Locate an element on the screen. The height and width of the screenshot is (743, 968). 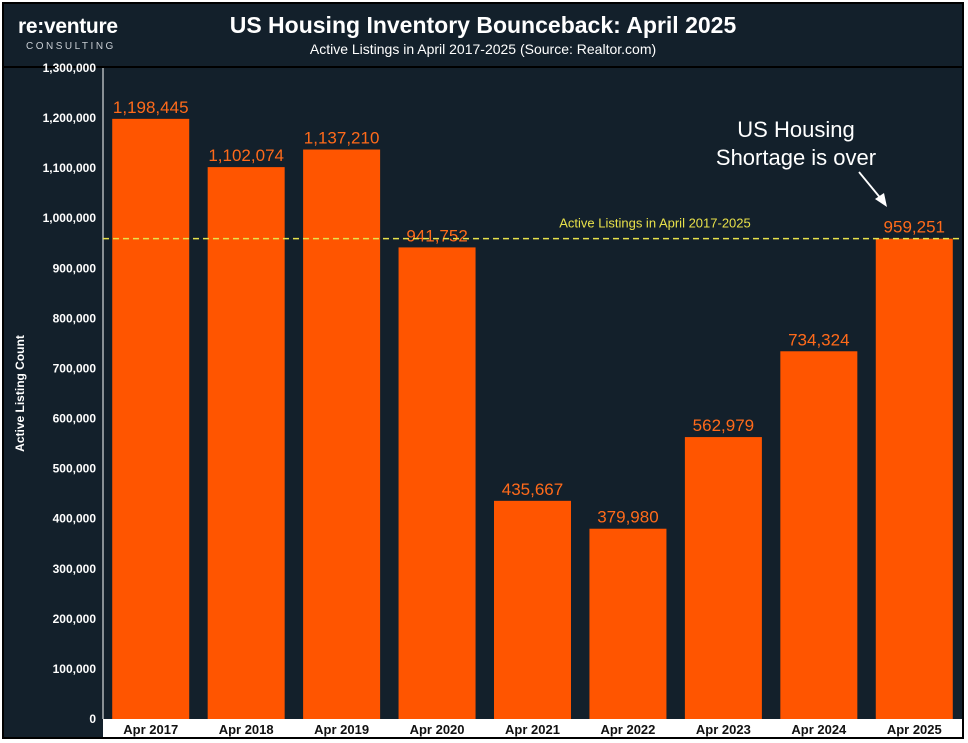
data-label: 941,752 is located at coordinates (436, 235).